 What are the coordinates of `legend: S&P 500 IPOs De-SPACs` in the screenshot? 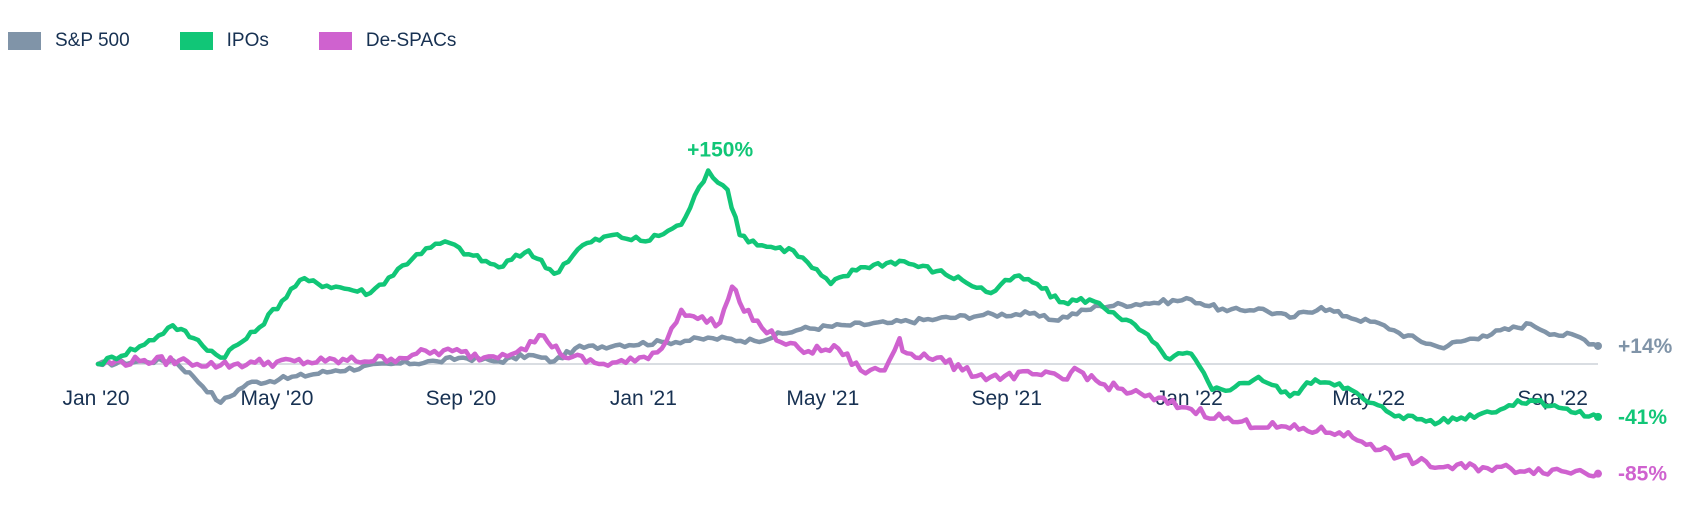 It's located at (257, 41).